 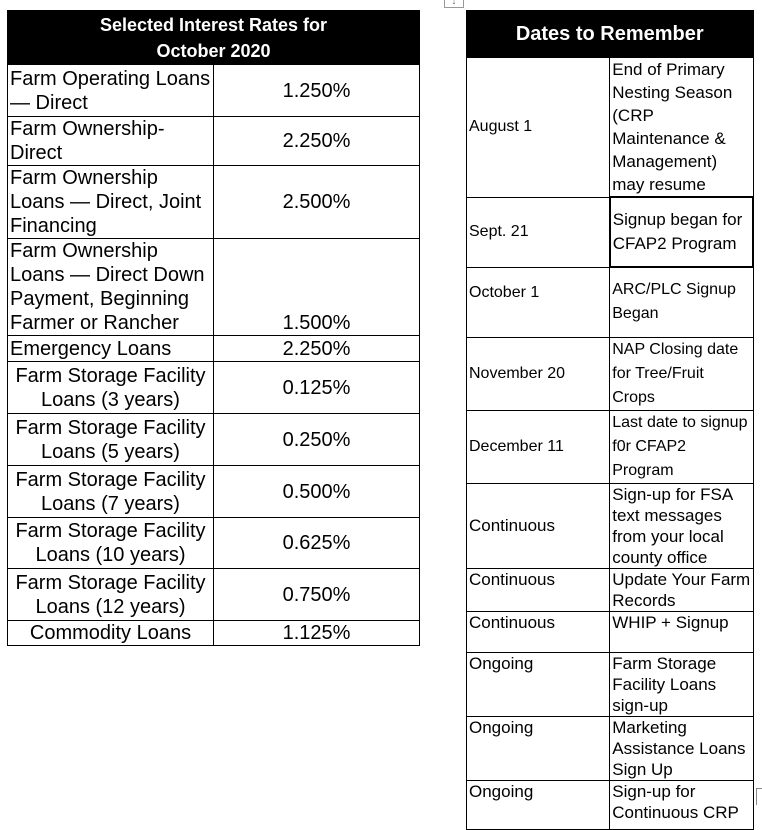 I want to click on rates-table-title: Selected Interest Rates for October 2020, so click(x=213, y=37).